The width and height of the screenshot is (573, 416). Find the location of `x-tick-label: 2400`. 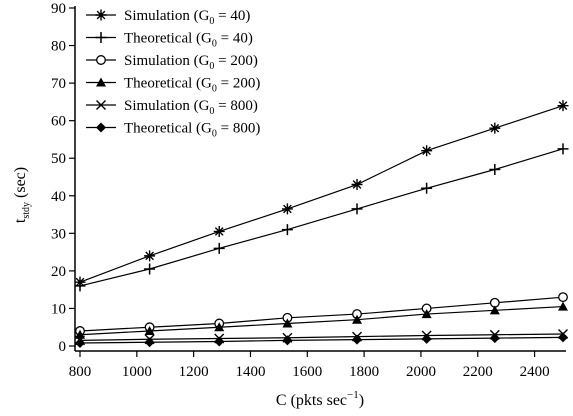

x-tick-label: 2400 is located at coordinates (535, 372).